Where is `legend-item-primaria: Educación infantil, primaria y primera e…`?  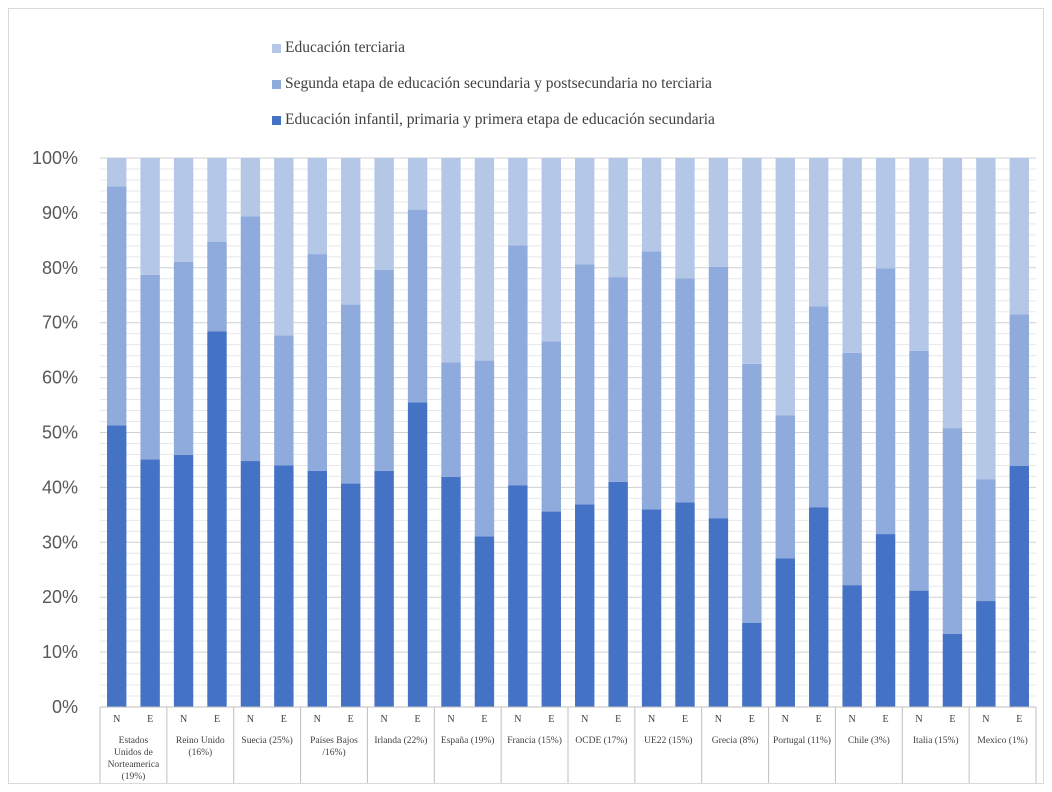 legend-item-primaria: Educación infantil, primaria y primera e… is located at coordinates (493, 120).